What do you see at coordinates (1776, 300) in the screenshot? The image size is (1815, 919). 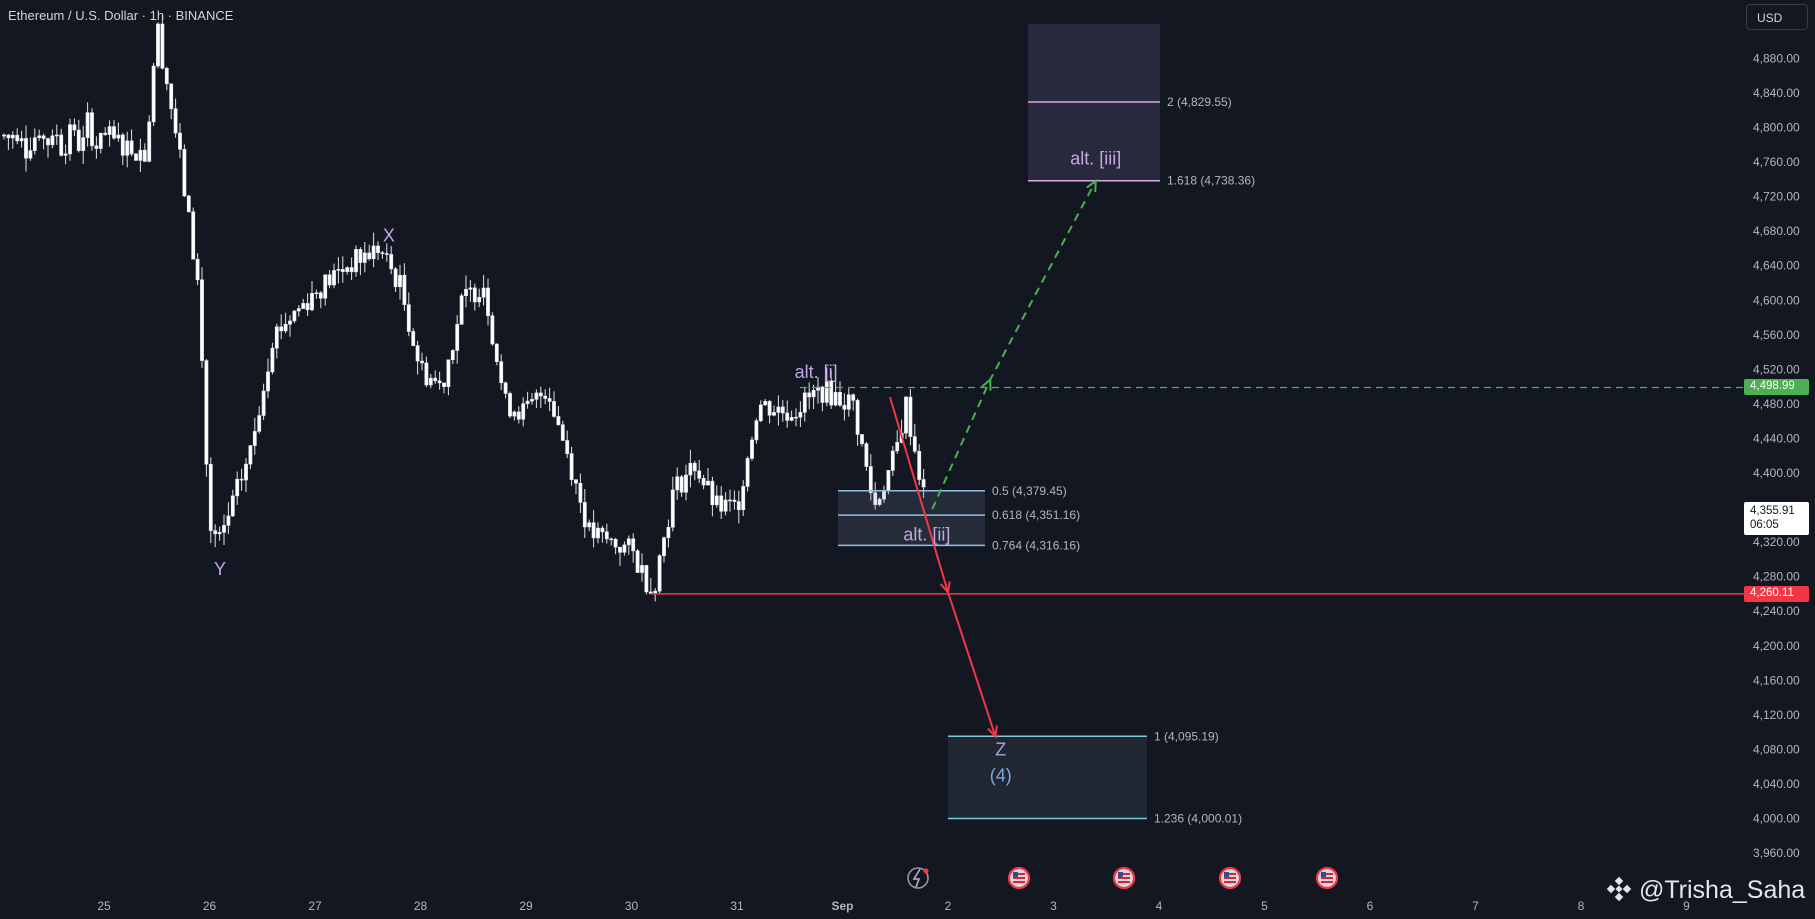 I see `y-tick-label: 4,600.00` at bounding box center [1776, 300].